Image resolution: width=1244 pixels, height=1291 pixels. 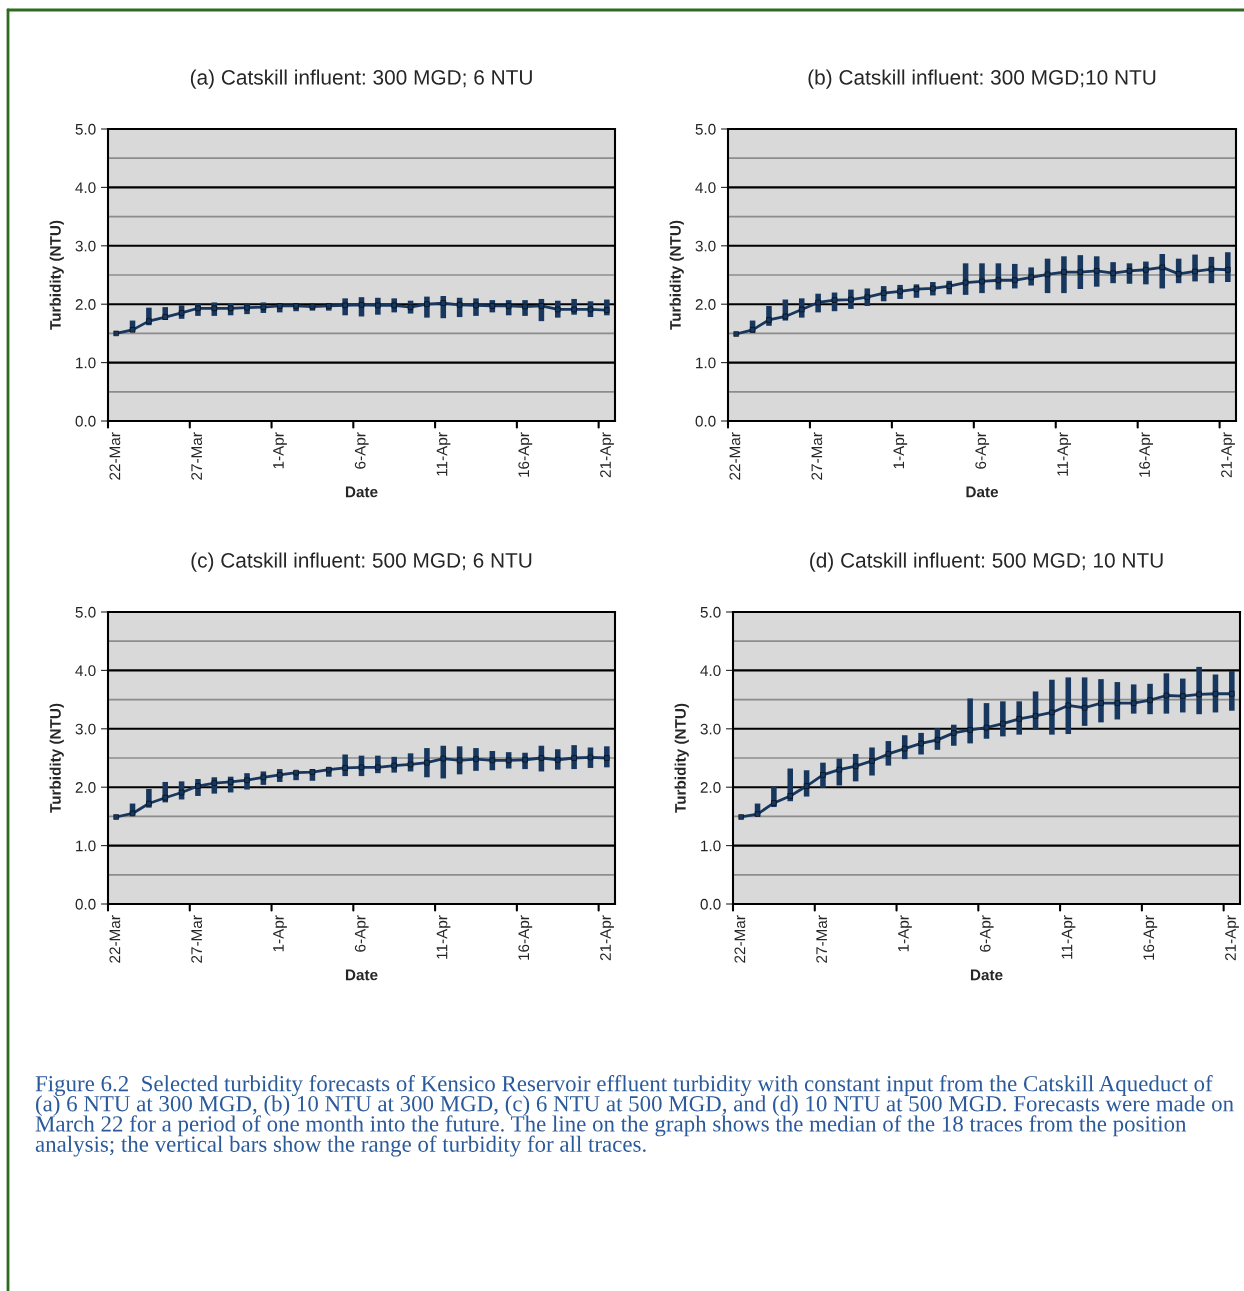 I want to click on chart-title: (b) Catskill influent: 300 MGD;10 NTU, so click(x=982, y=79).